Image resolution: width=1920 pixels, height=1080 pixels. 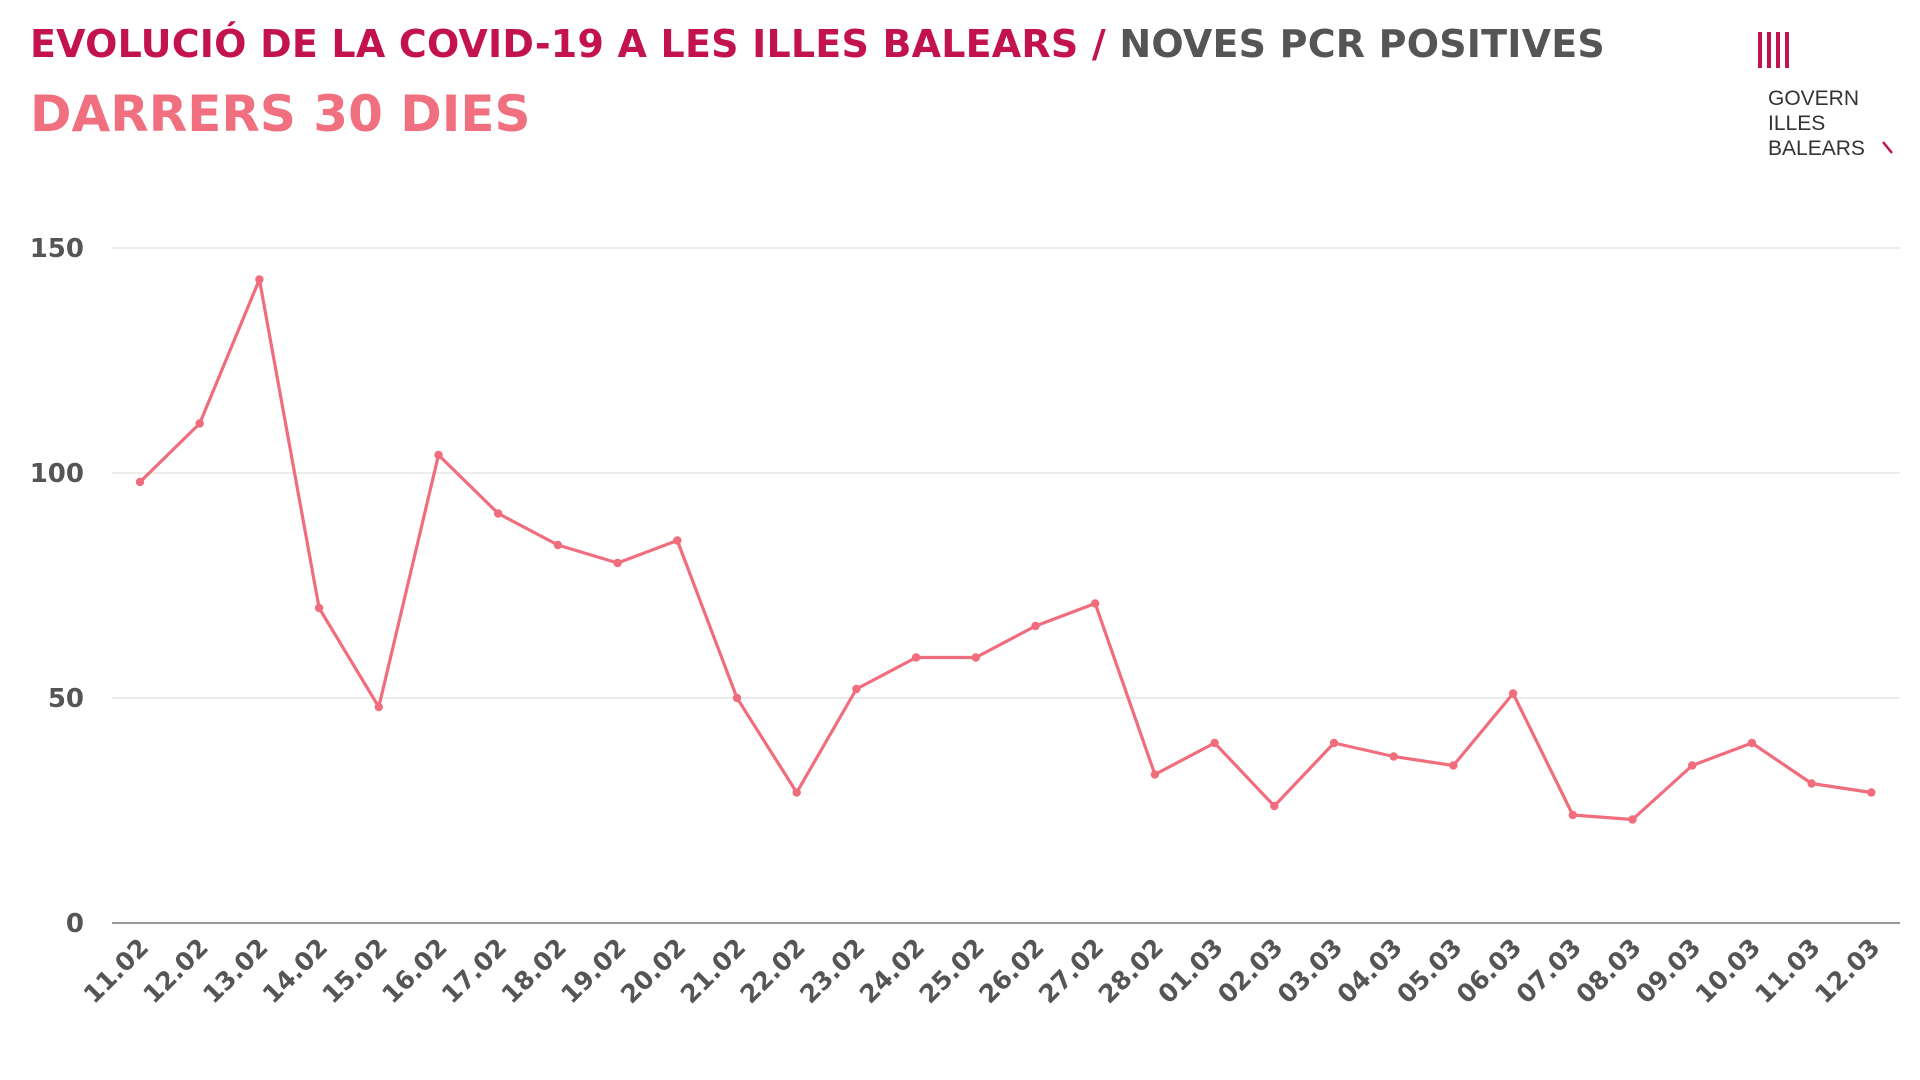 What do you see at coordinates (1847, 971) in the screenshot?
I see `x-tick-label: 12.03` at bounding box center [1847, 971].